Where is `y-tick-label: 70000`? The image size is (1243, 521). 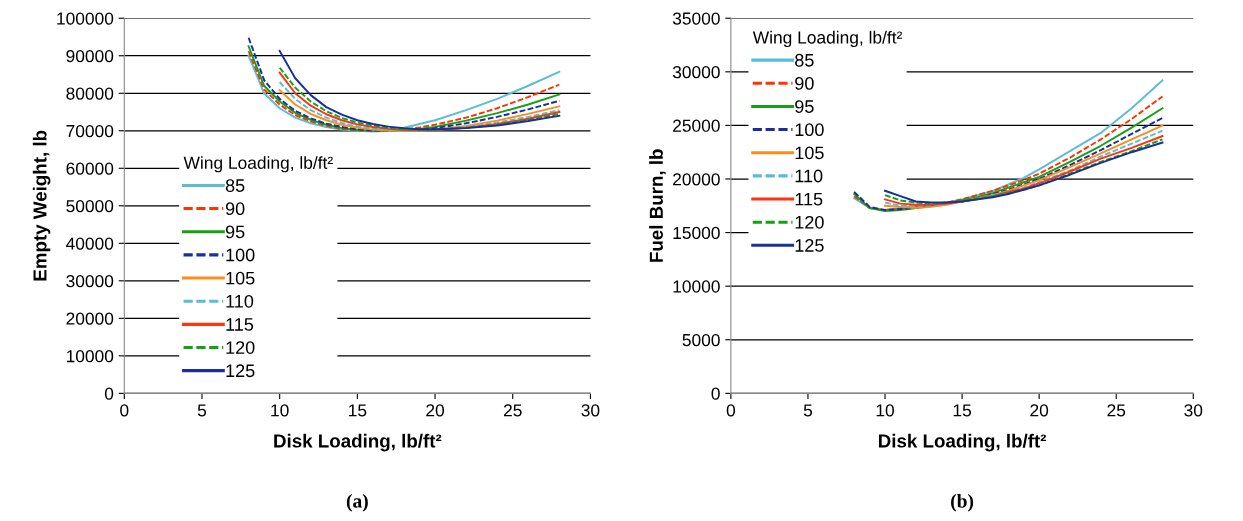
y-tick-label: 70000 is located at coordinates (90, 131).